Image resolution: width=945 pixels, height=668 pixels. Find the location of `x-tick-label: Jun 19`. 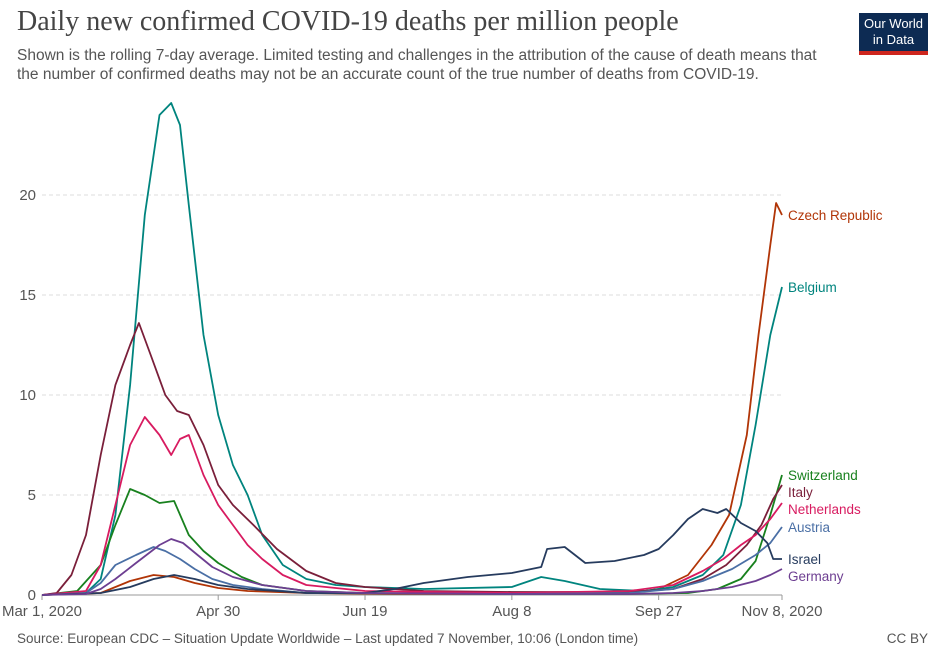

x-tick-label: Jun 19 is located at coordinates (364, 611).